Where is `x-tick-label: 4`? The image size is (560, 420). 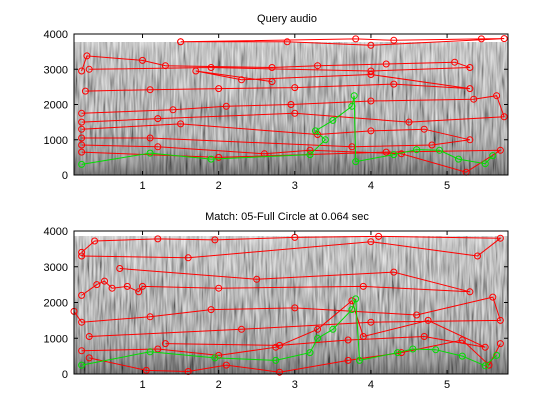
x-tick-label: 4 is located at coordinates (371, 385).